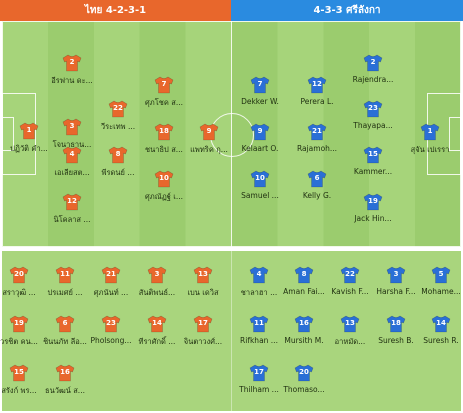 The width and height of the screenshot is (463, 413). I want to click on jersey-number: 9, so click(260, 131).